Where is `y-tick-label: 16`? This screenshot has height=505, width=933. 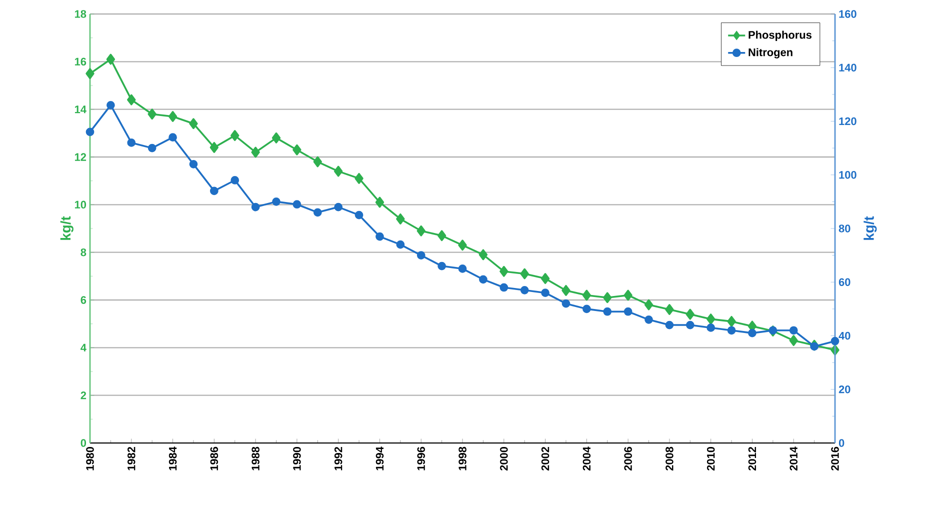 y-tick-label: 16 is located at coordinates (80, 62).